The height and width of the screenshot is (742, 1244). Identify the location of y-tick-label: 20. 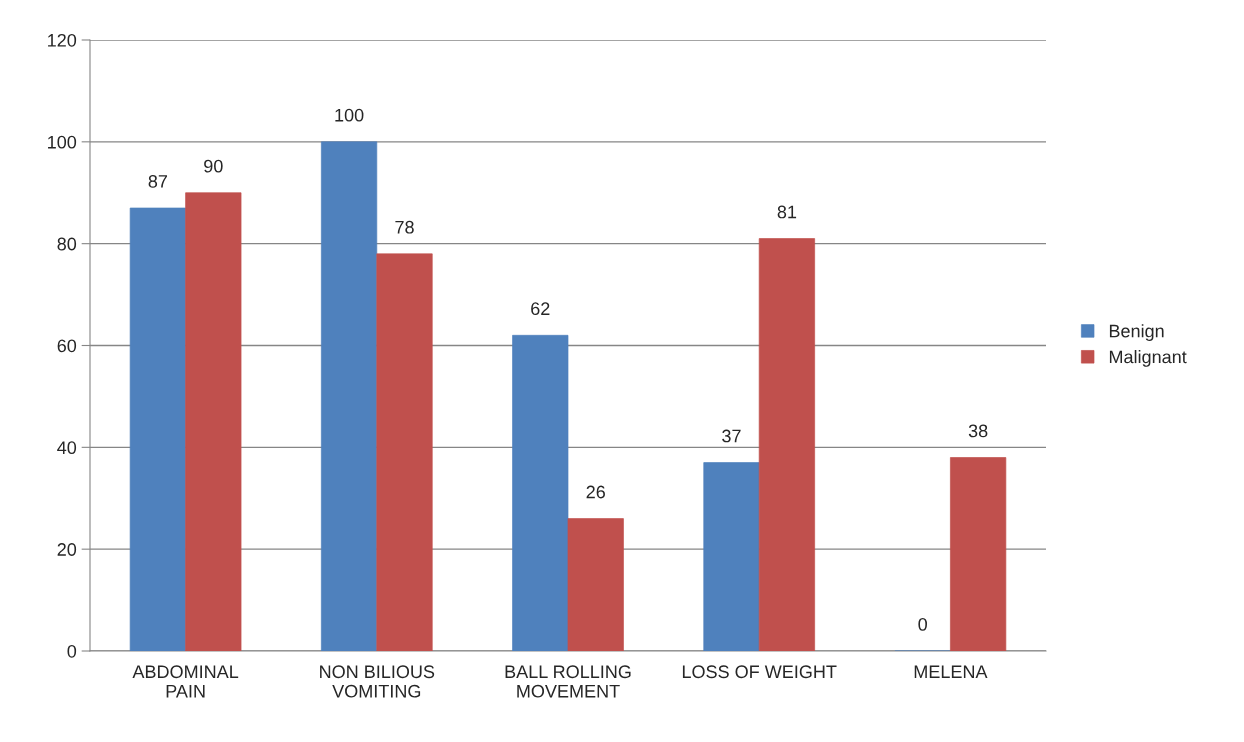
(67, 549).